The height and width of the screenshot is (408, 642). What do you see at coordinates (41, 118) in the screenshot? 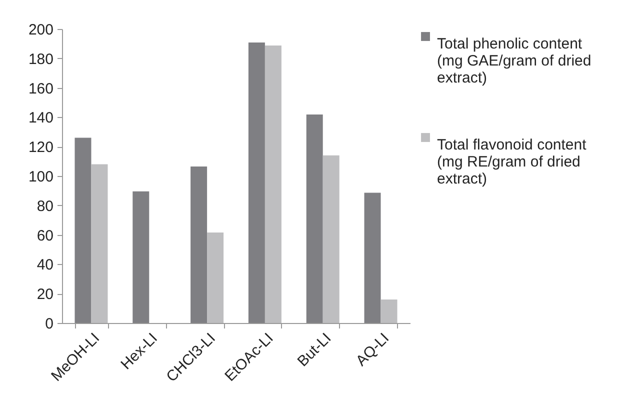
I see `y-tick-label: 140` at bounding box center [41, 118].